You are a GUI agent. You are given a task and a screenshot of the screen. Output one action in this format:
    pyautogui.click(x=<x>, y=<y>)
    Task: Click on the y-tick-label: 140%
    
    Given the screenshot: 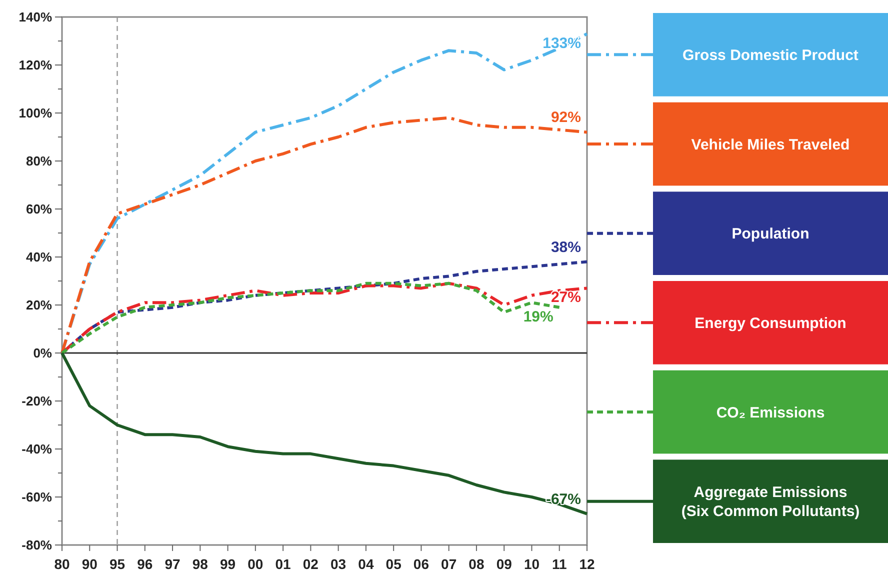 What is the action you would take?
    pyautogui.click(x=35, y=17)
    